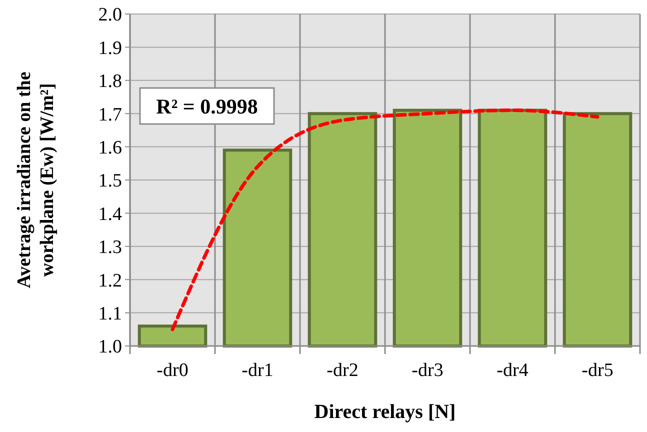 The height and width of the screenshot is (432, 647). I want to click on y-tick-label: 1.2, so click(110, 281).